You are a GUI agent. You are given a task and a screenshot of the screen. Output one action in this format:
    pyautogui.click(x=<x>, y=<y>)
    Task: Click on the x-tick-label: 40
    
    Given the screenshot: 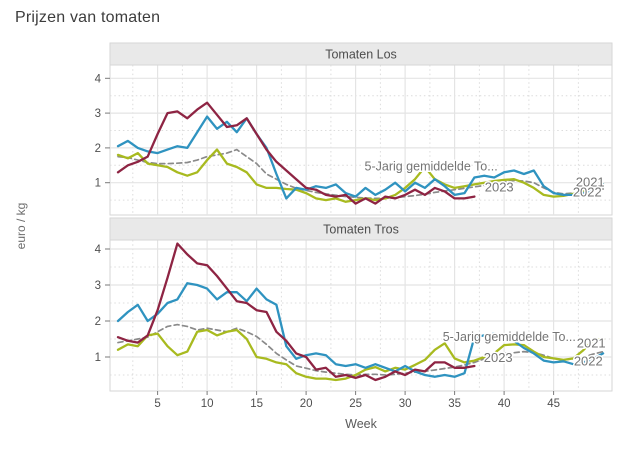 What is the action you would take?
    pyautogui.click(x=504, y=404)
    